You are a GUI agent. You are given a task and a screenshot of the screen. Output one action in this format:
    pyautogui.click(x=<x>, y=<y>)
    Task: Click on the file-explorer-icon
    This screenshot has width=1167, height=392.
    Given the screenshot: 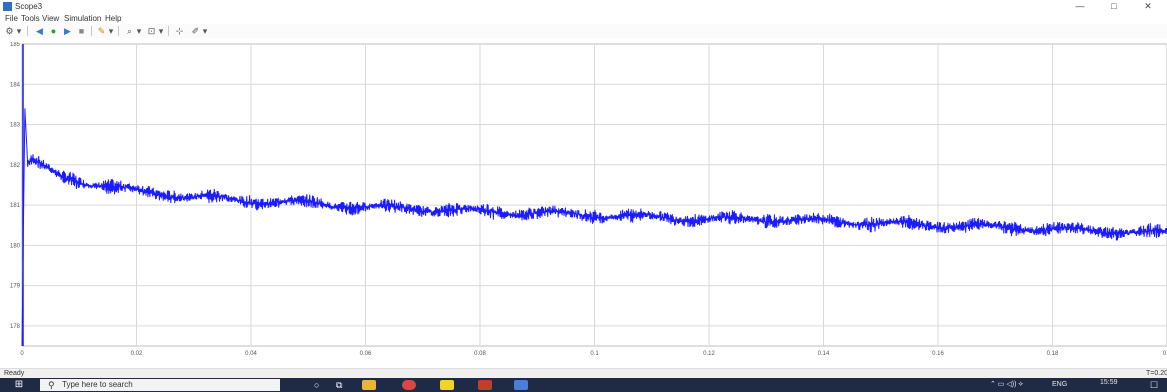 What is the action you would take?
    pyautogui.click(x=369, y=385)
    